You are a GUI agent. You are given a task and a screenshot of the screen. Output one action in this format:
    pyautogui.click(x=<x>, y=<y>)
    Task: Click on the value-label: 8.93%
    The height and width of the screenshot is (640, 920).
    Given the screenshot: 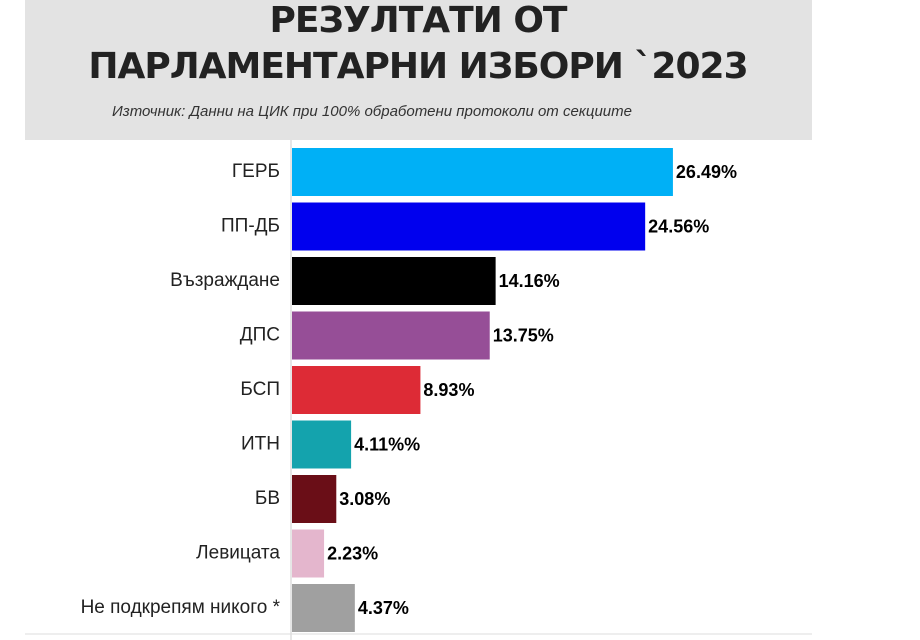 What is the action you would take?
    pyautogui.click(x=448, y=390)
    